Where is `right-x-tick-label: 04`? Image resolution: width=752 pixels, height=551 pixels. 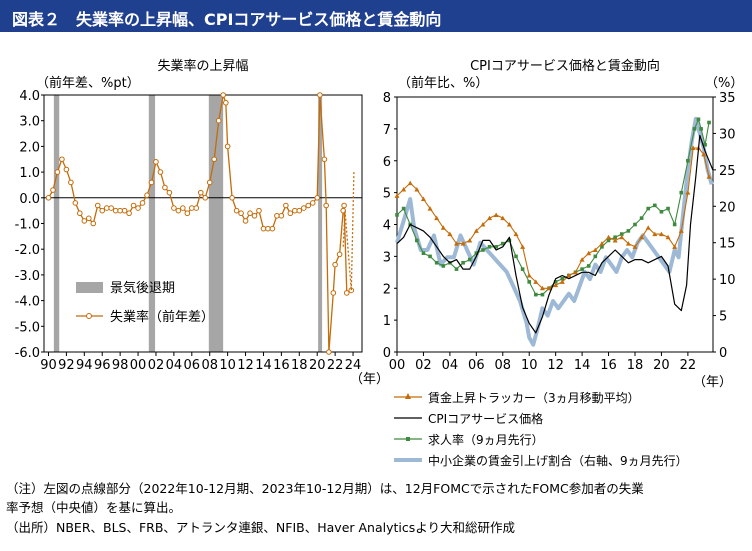 right-x-tick-label: 04 is located at coordinates (450, 365).